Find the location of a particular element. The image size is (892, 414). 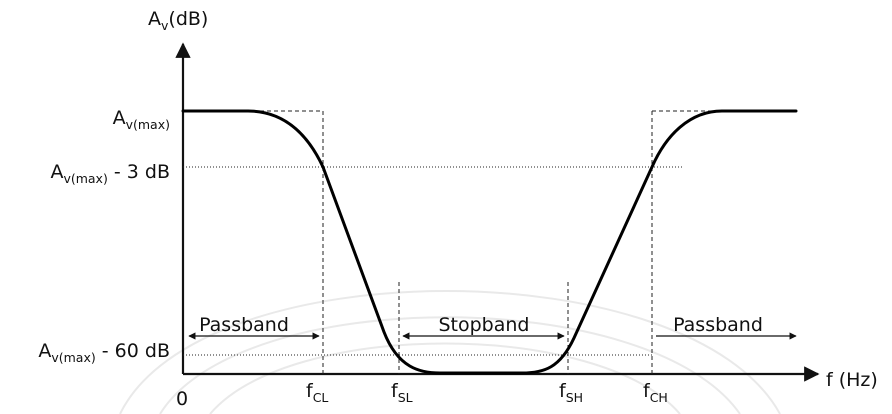

origin-label: 0 is located at coordinates (182, 399).